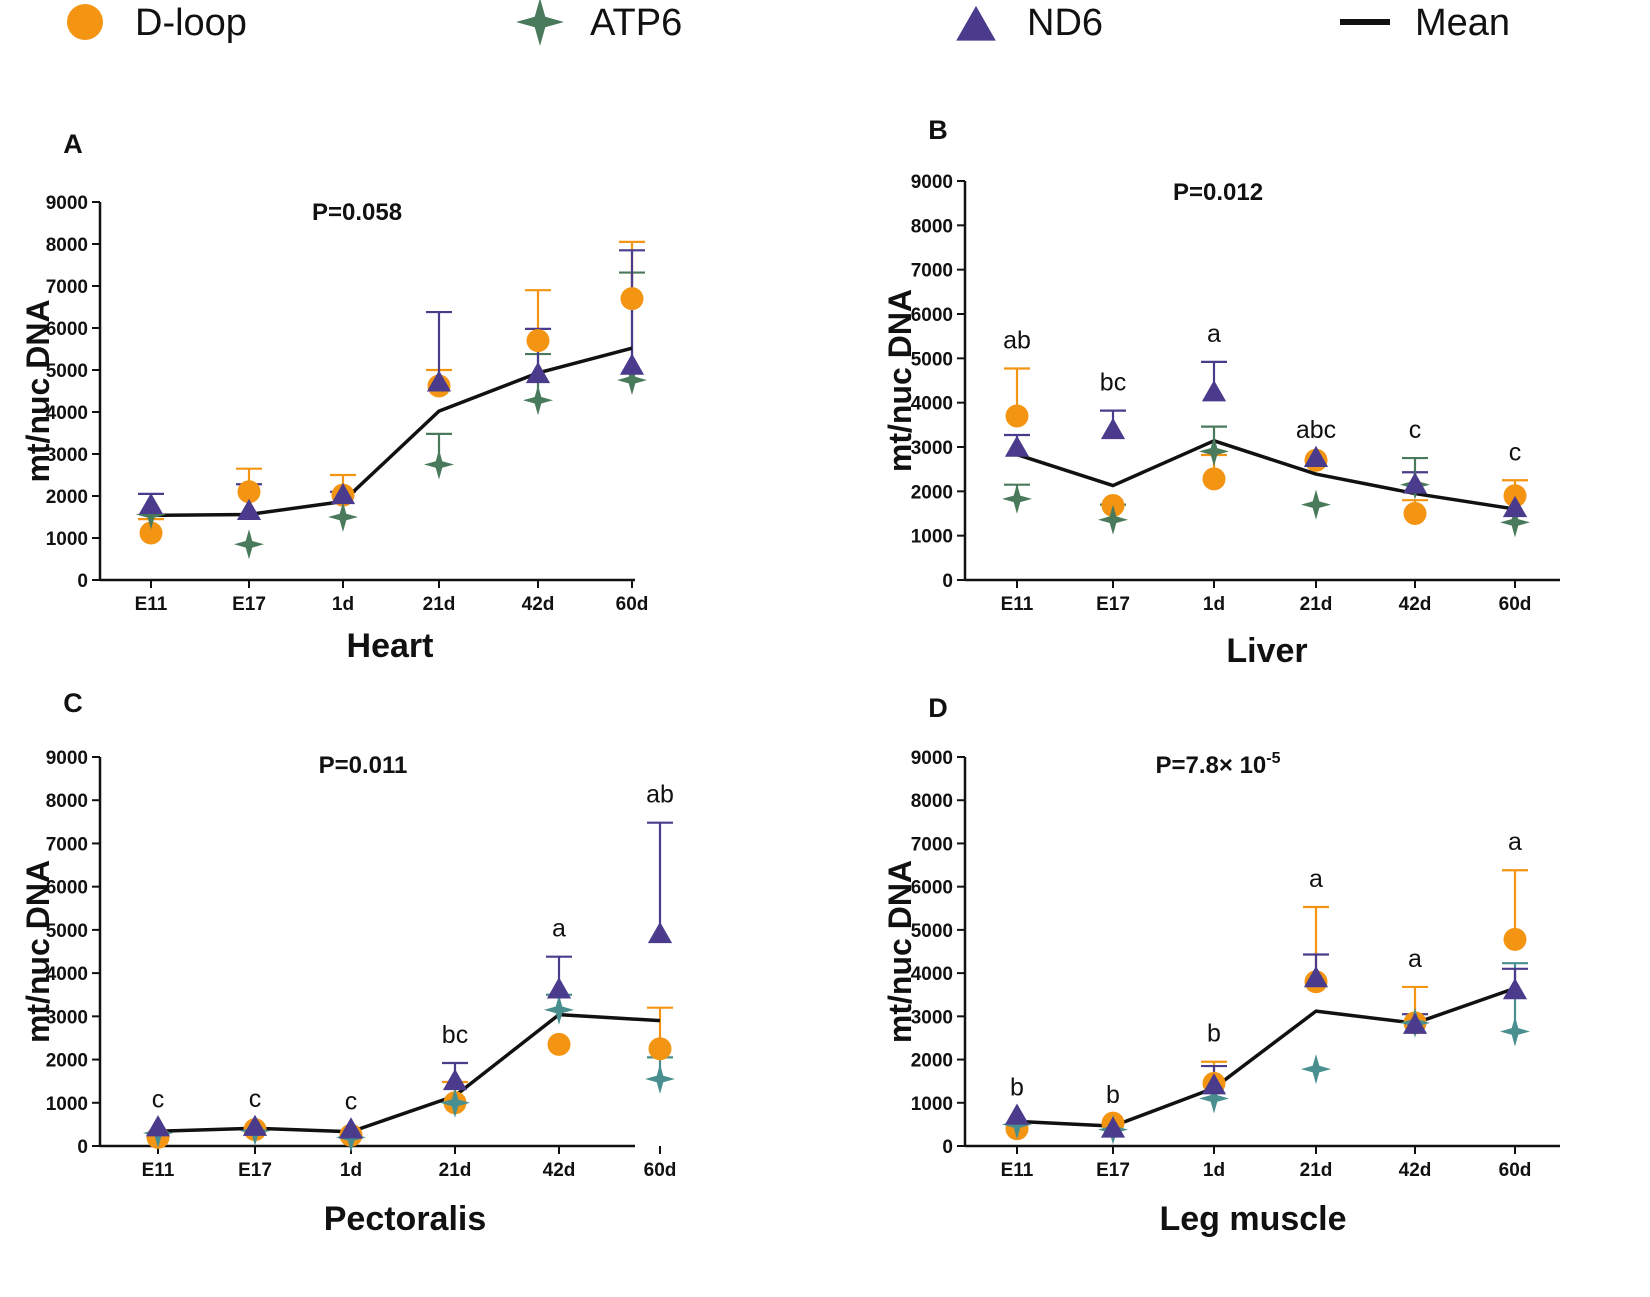 Image resolution: width=1650 pixels, height=1297 pixels. I want to click on panel-letter: B, so click(938, 130).